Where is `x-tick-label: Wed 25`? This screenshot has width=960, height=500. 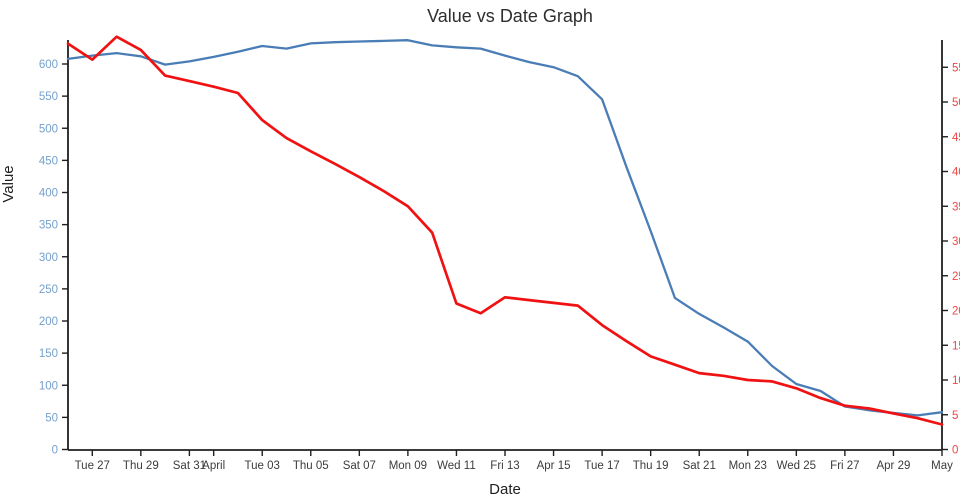 x-tick-label: Wed 25 is located at coordinates (796, 466).